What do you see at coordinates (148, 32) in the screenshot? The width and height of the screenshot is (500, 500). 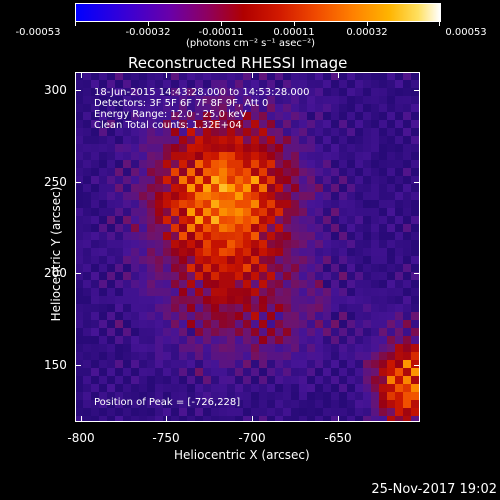 I see `colorbar-label: -0.00032` at bounding box center [148, 32].